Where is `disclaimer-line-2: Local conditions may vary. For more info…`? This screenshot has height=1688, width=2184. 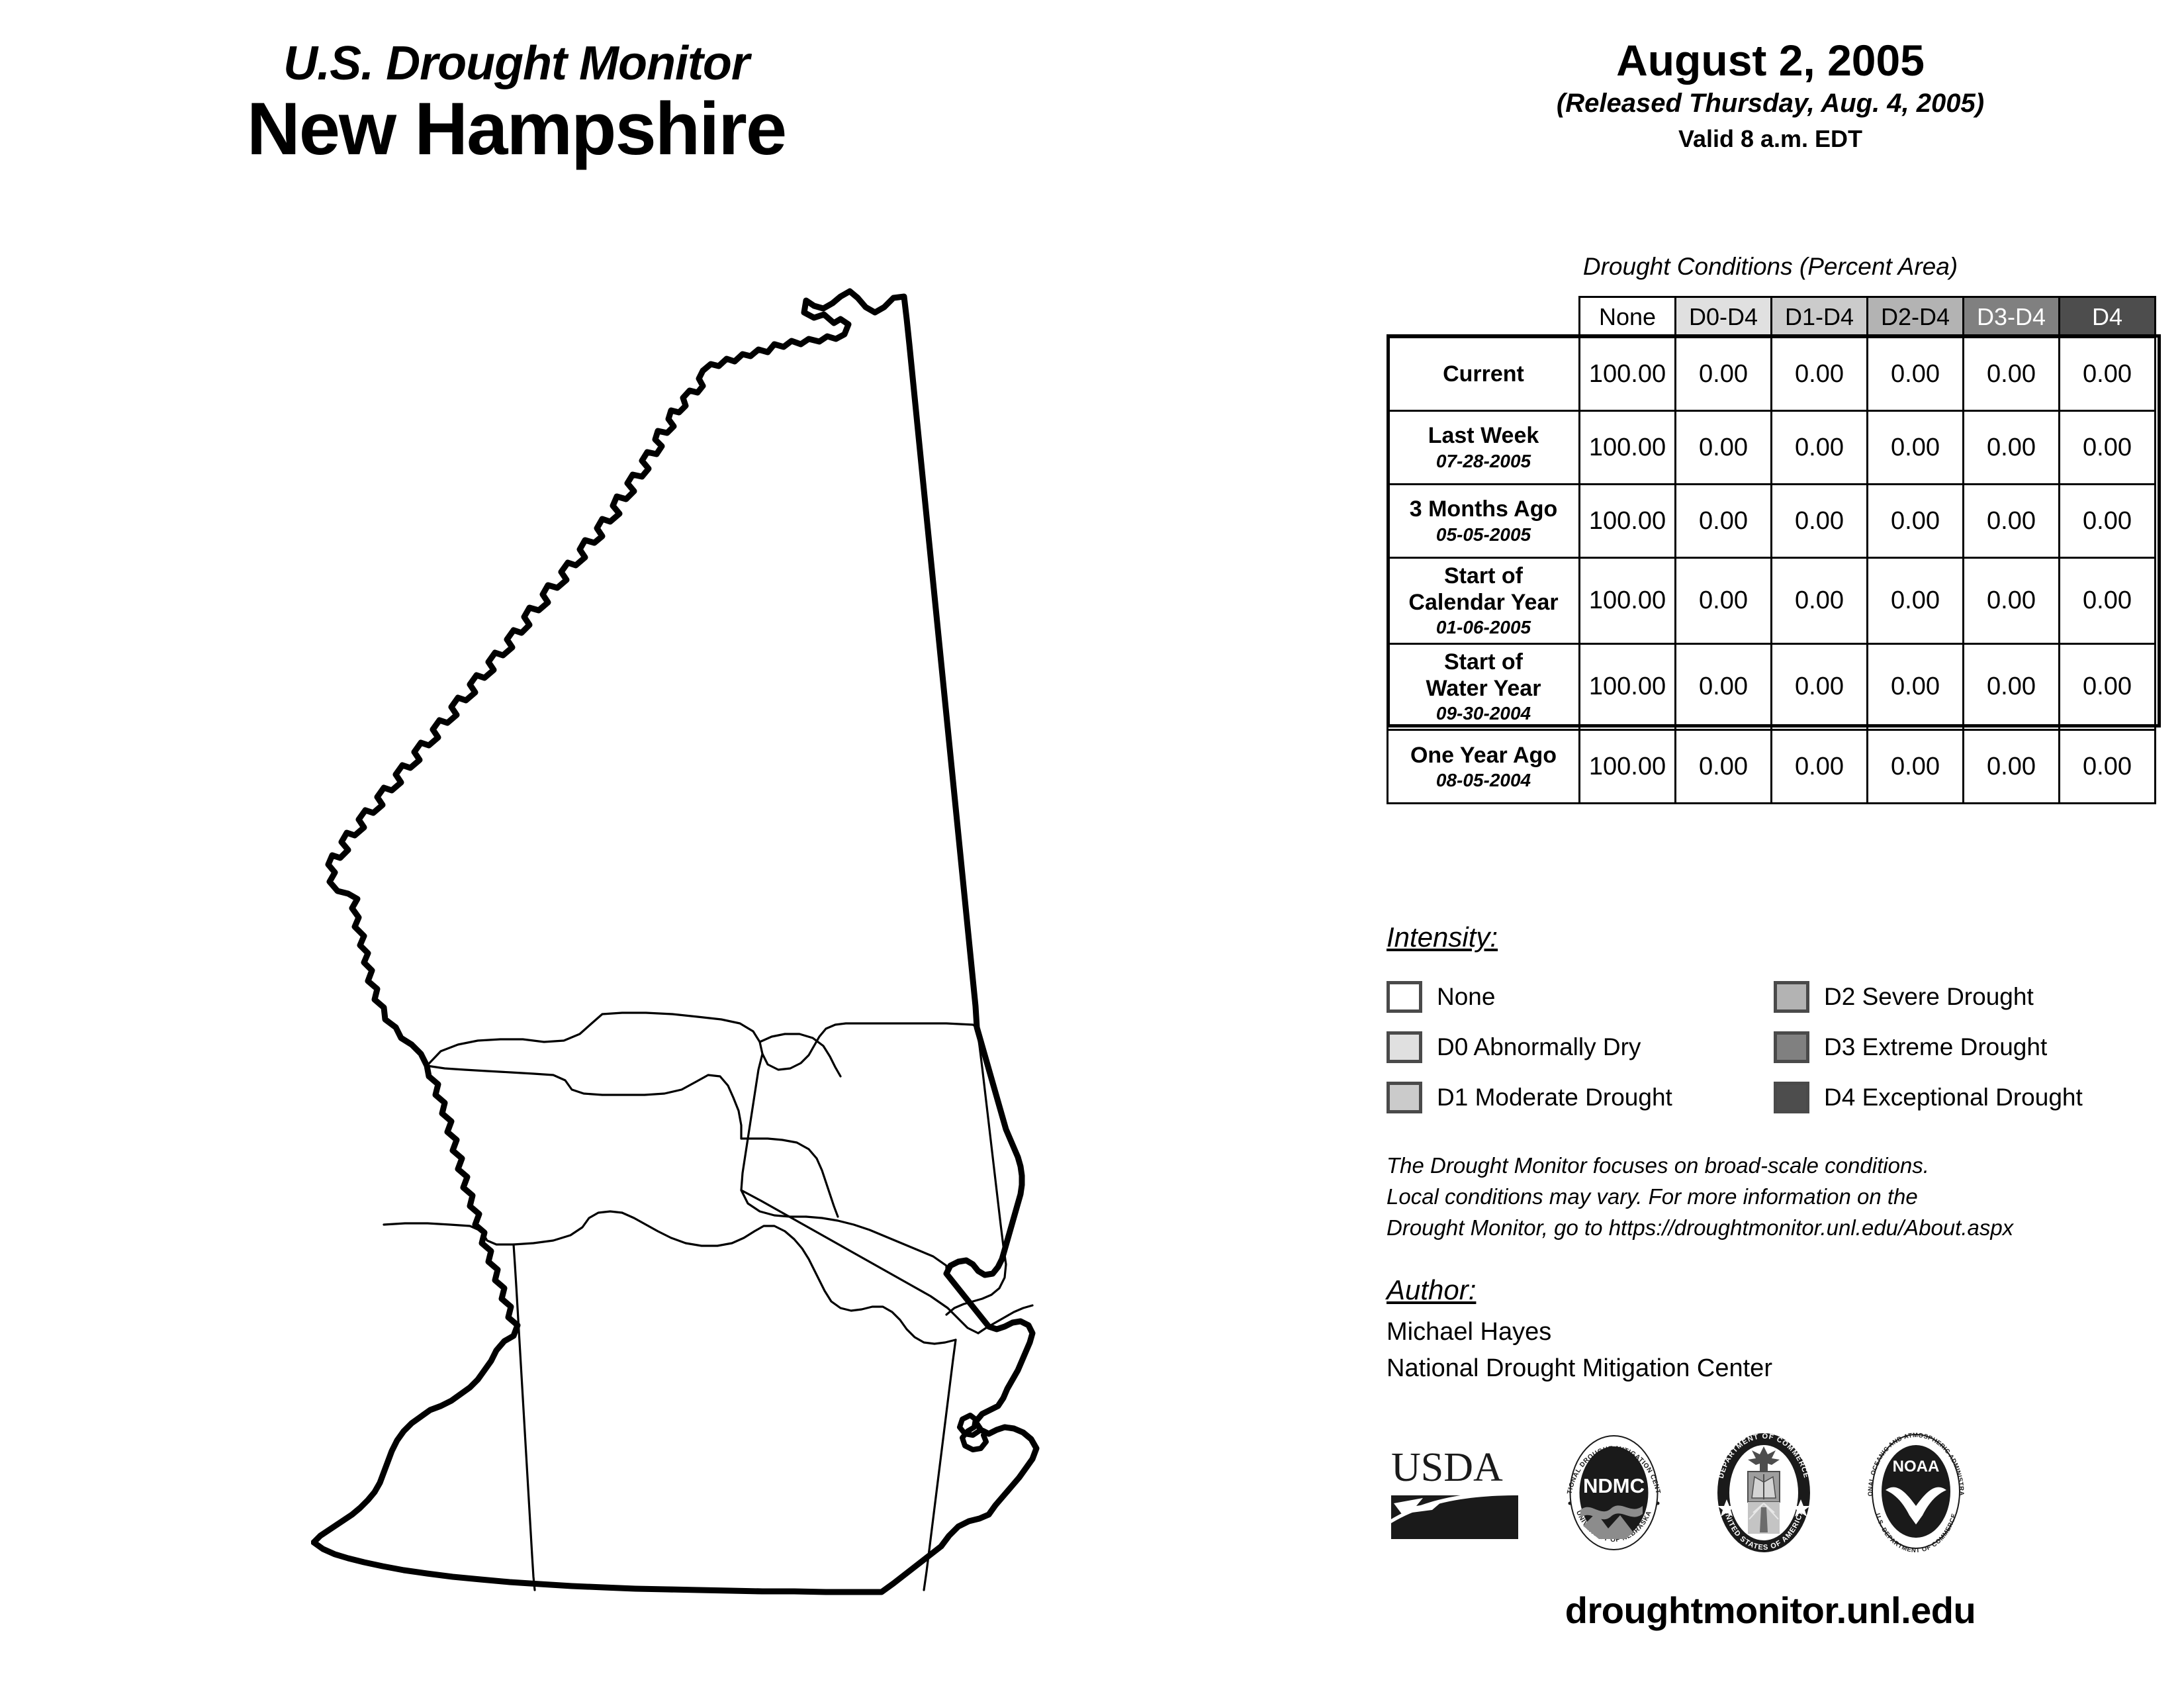 disclaimer-line-2: Local conditions may vary. For more info… is located at coordinates (1652, 1196).